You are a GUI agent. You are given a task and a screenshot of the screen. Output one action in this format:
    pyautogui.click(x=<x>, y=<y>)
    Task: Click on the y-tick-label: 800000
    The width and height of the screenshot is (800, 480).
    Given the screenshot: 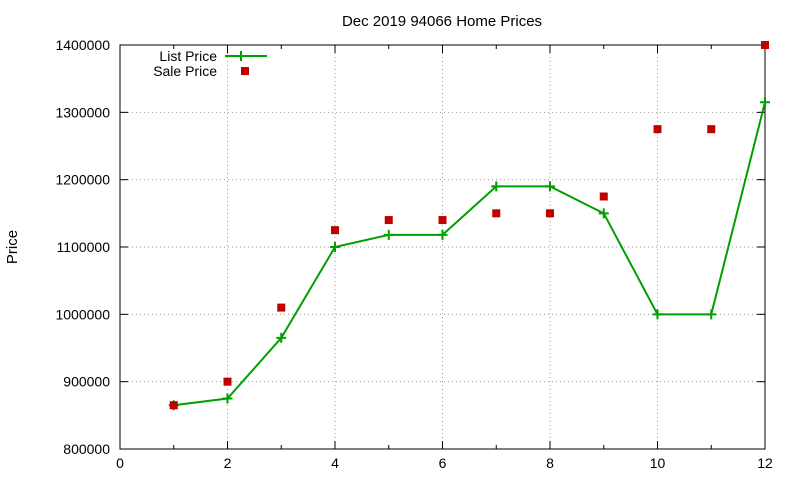 What is the action you would take?
    pyautogui.click(x=86, y=449)
    